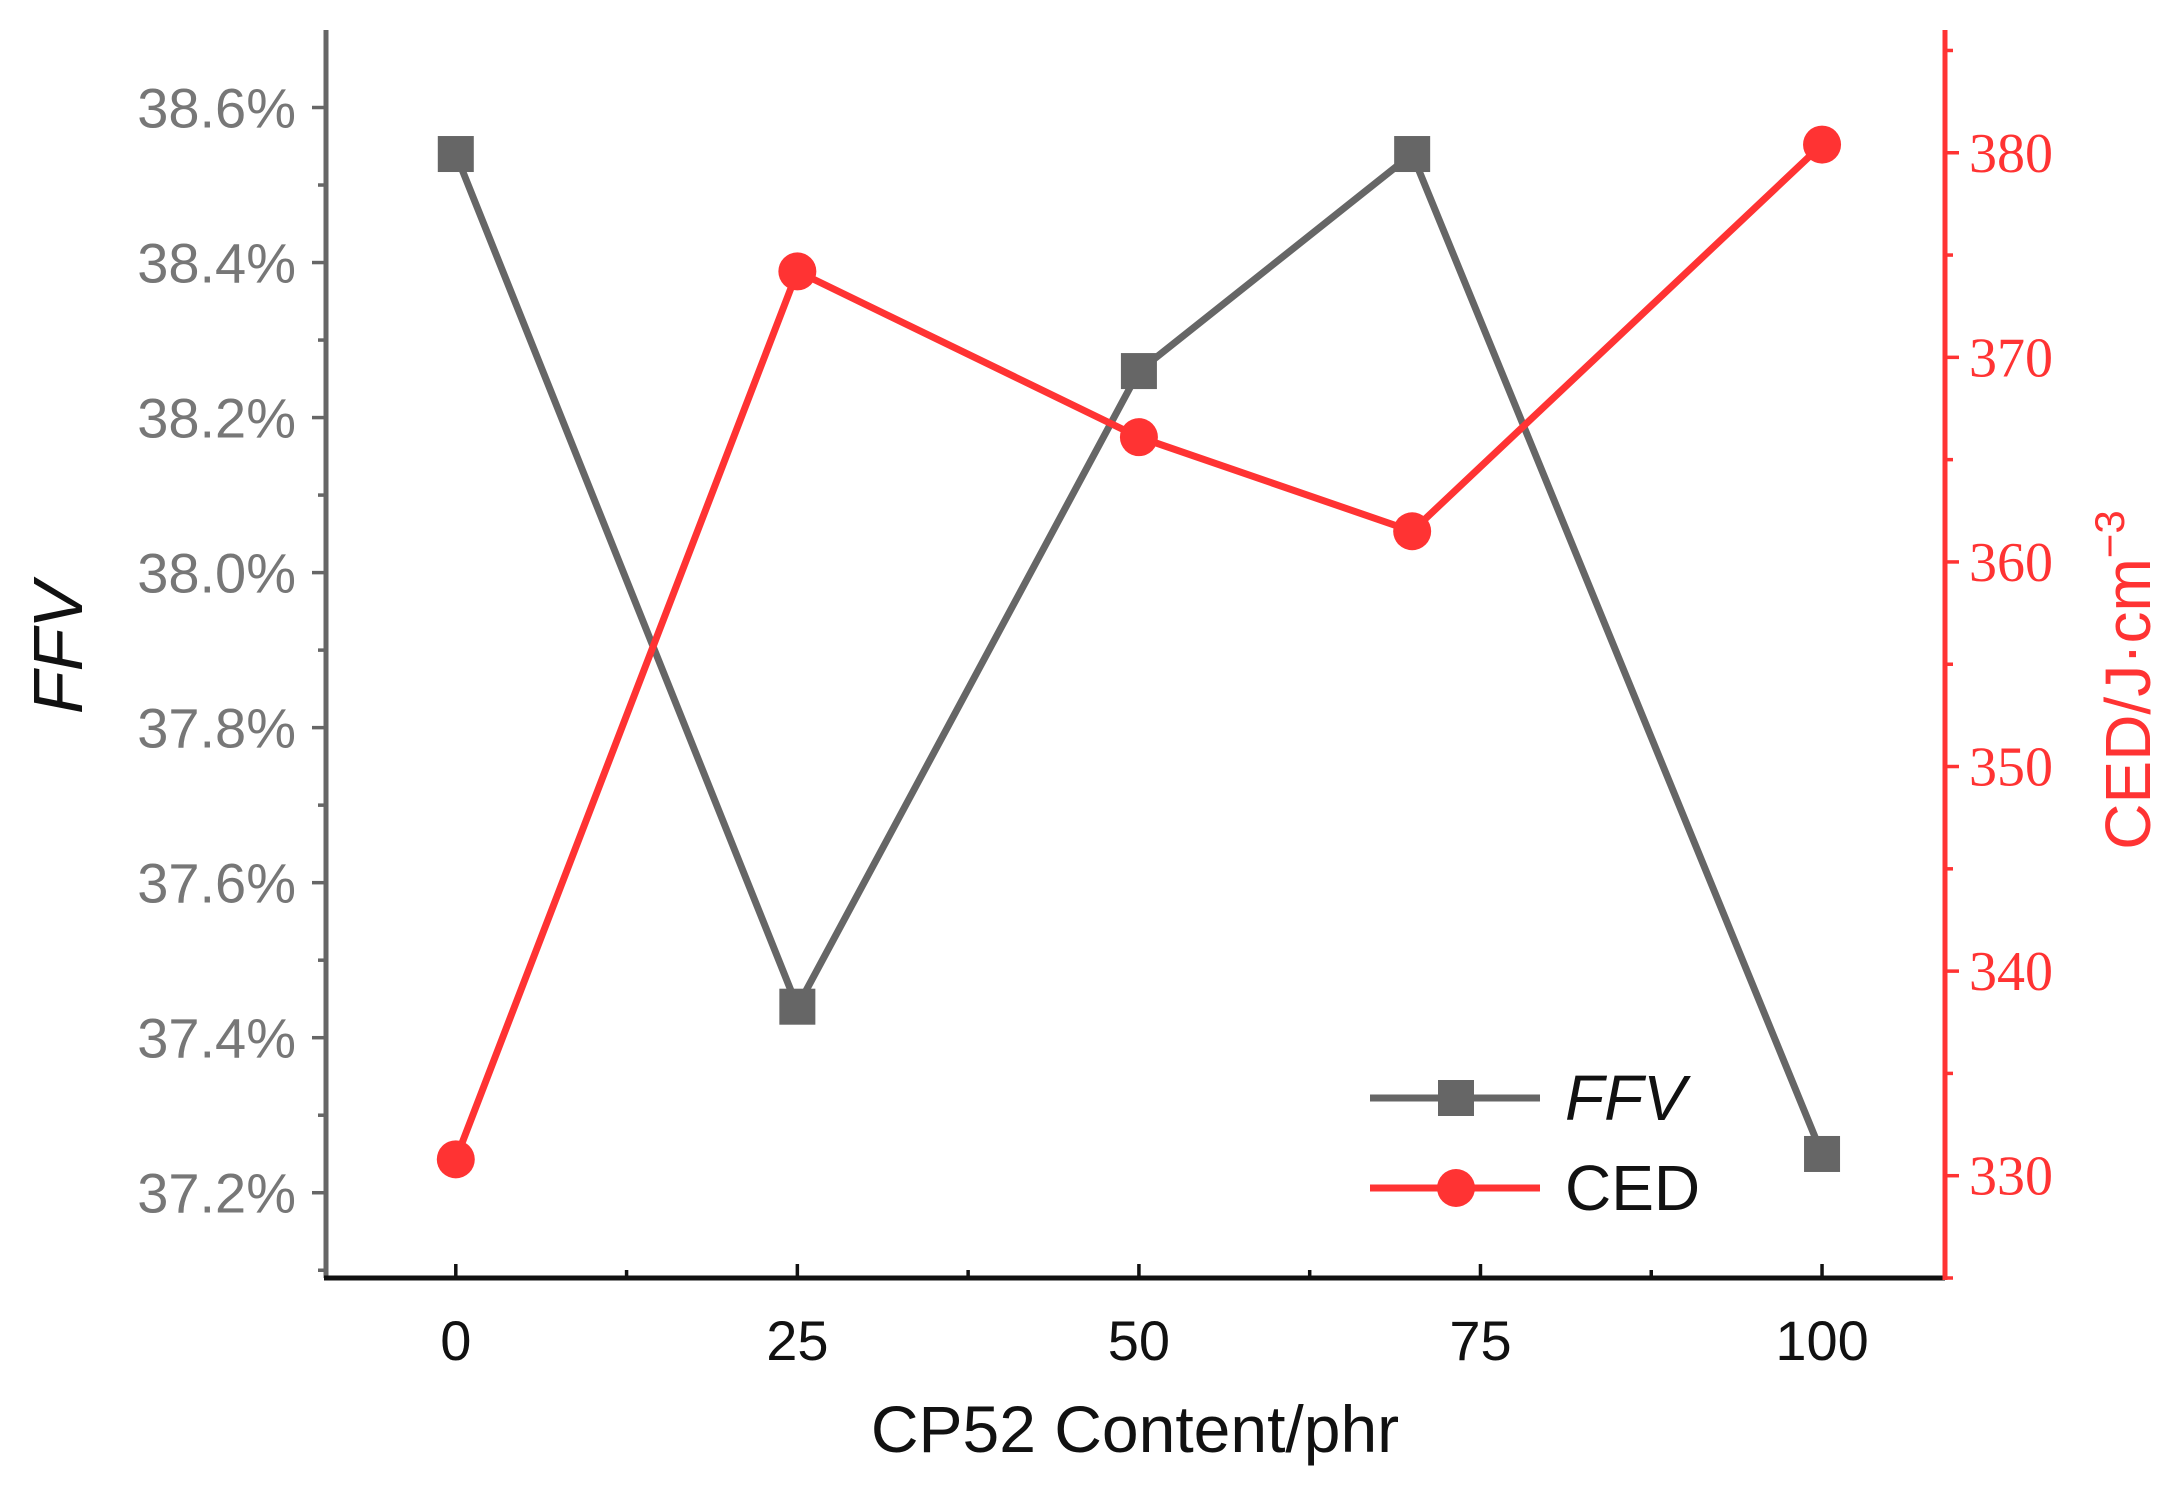  I want to click on x-tick-label: 100, so click(1821, 1340).